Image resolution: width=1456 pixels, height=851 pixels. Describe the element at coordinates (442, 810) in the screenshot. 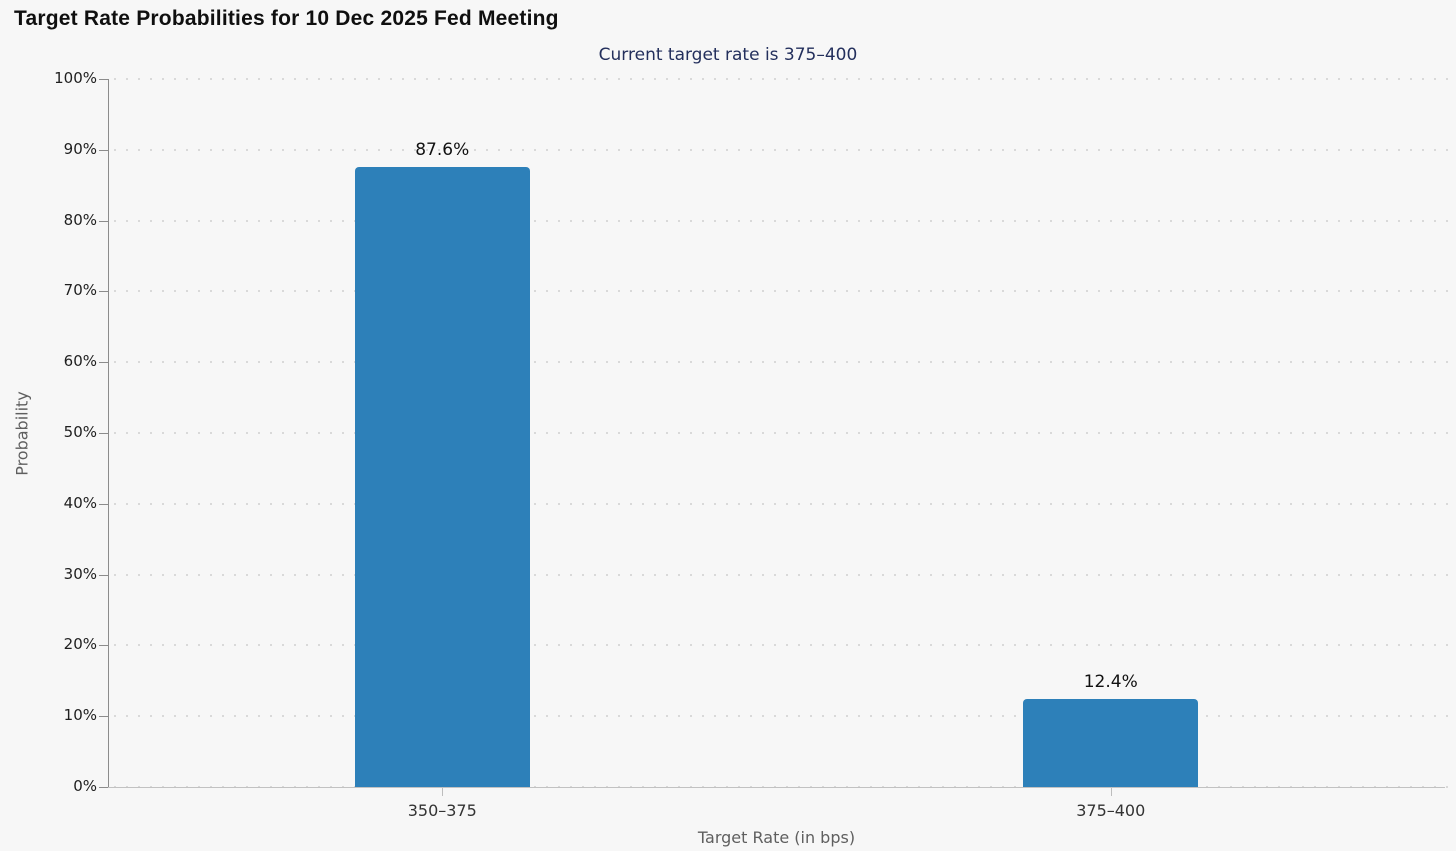

I see `x-category-label: 350–375` at that location.